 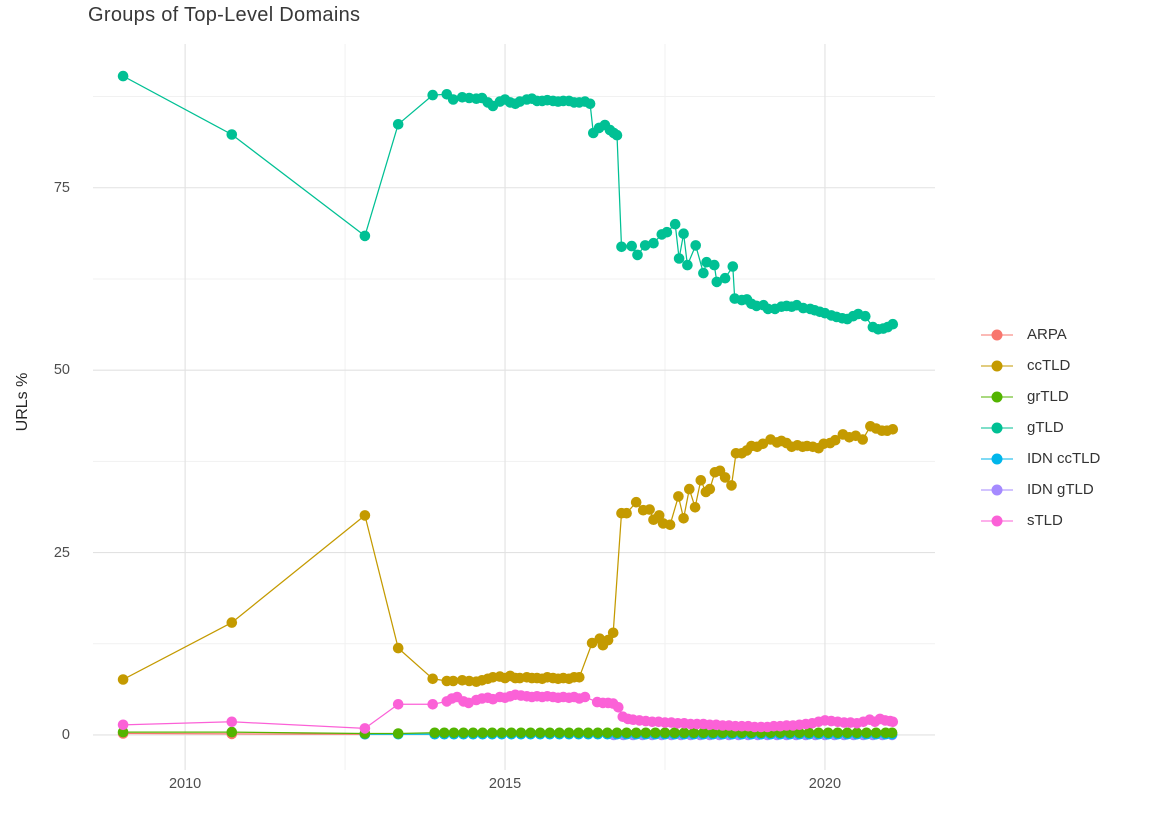 I want to click on legend-item-cctld: ccTLD, so click(x=1040, y=365).